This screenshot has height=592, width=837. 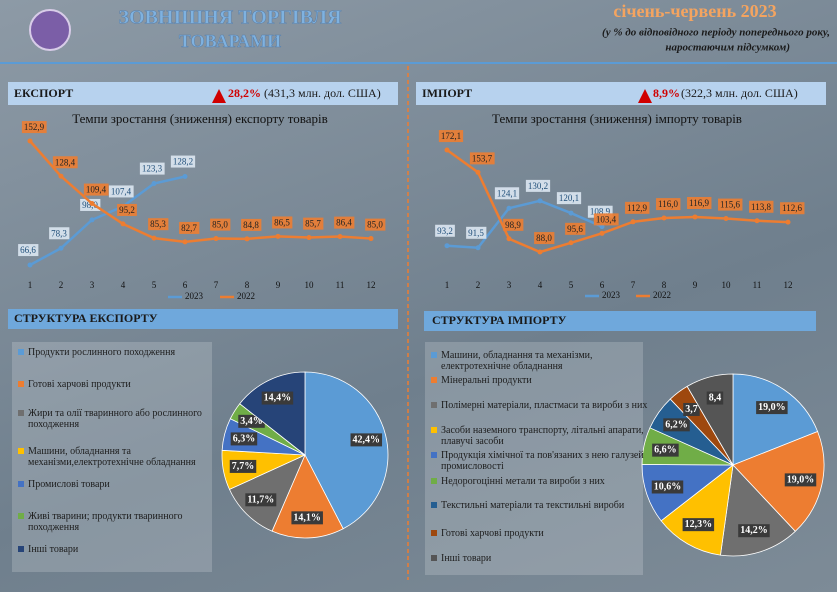 What do you see at coordinates (185, 285) in the screenshot?
I see `x-tick-label: 6` at bounding box center [185, 285].